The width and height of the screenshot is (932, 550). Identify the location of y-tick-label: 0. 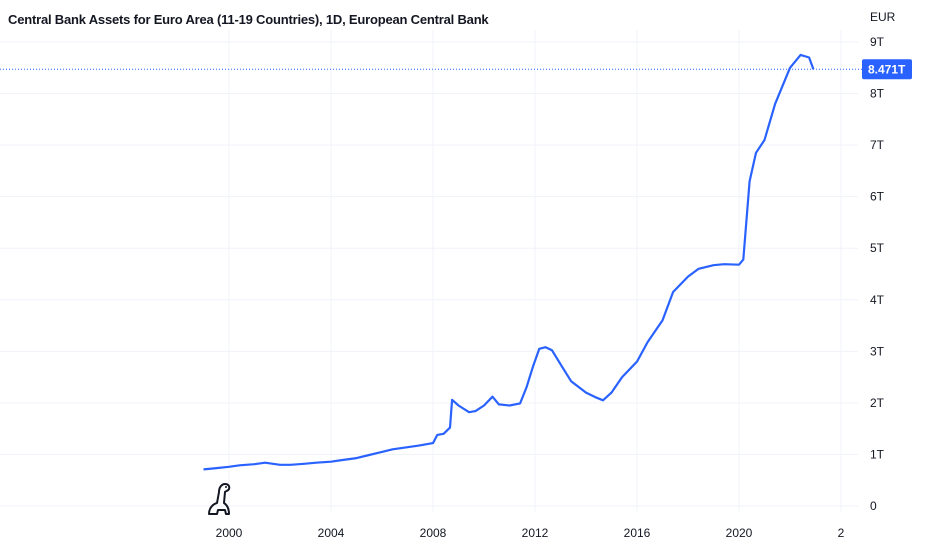
(873, 506).